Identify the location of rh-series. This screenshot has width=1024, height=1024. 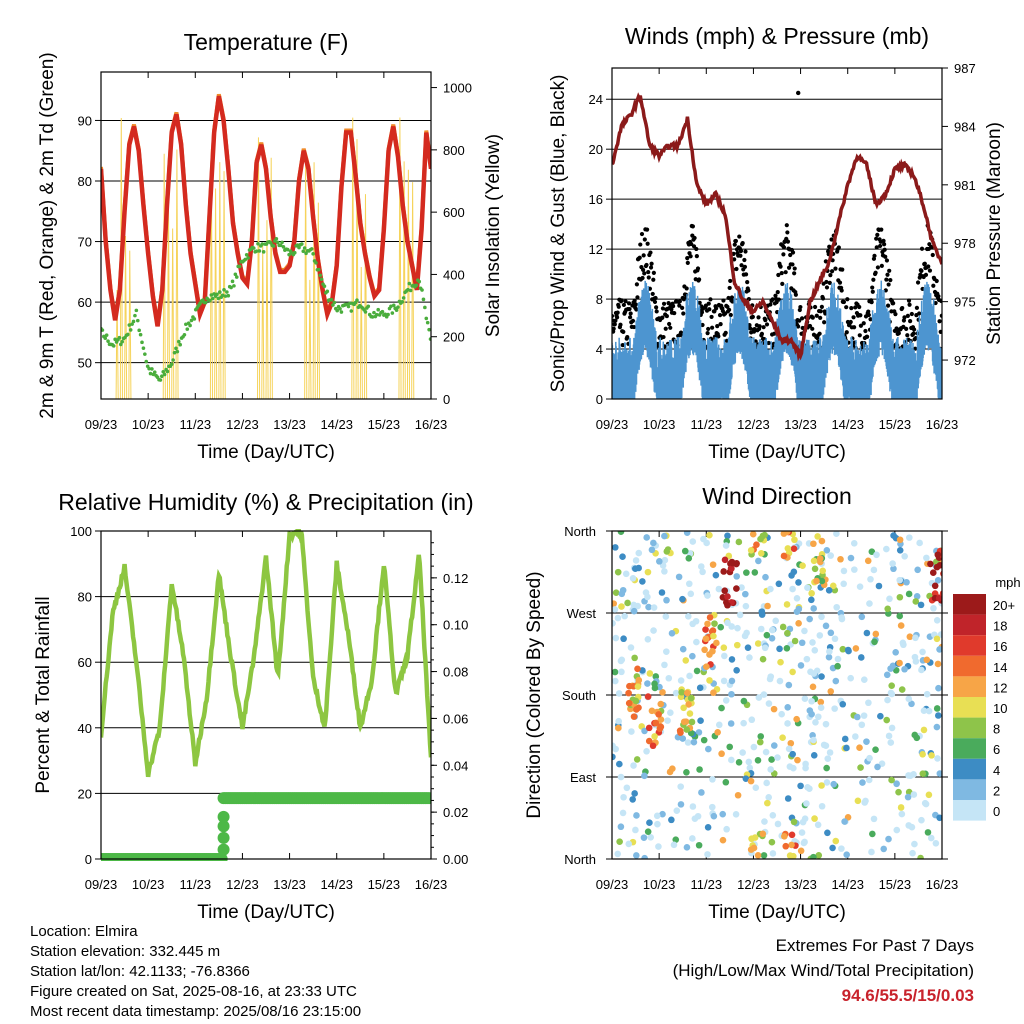
(266, 653).